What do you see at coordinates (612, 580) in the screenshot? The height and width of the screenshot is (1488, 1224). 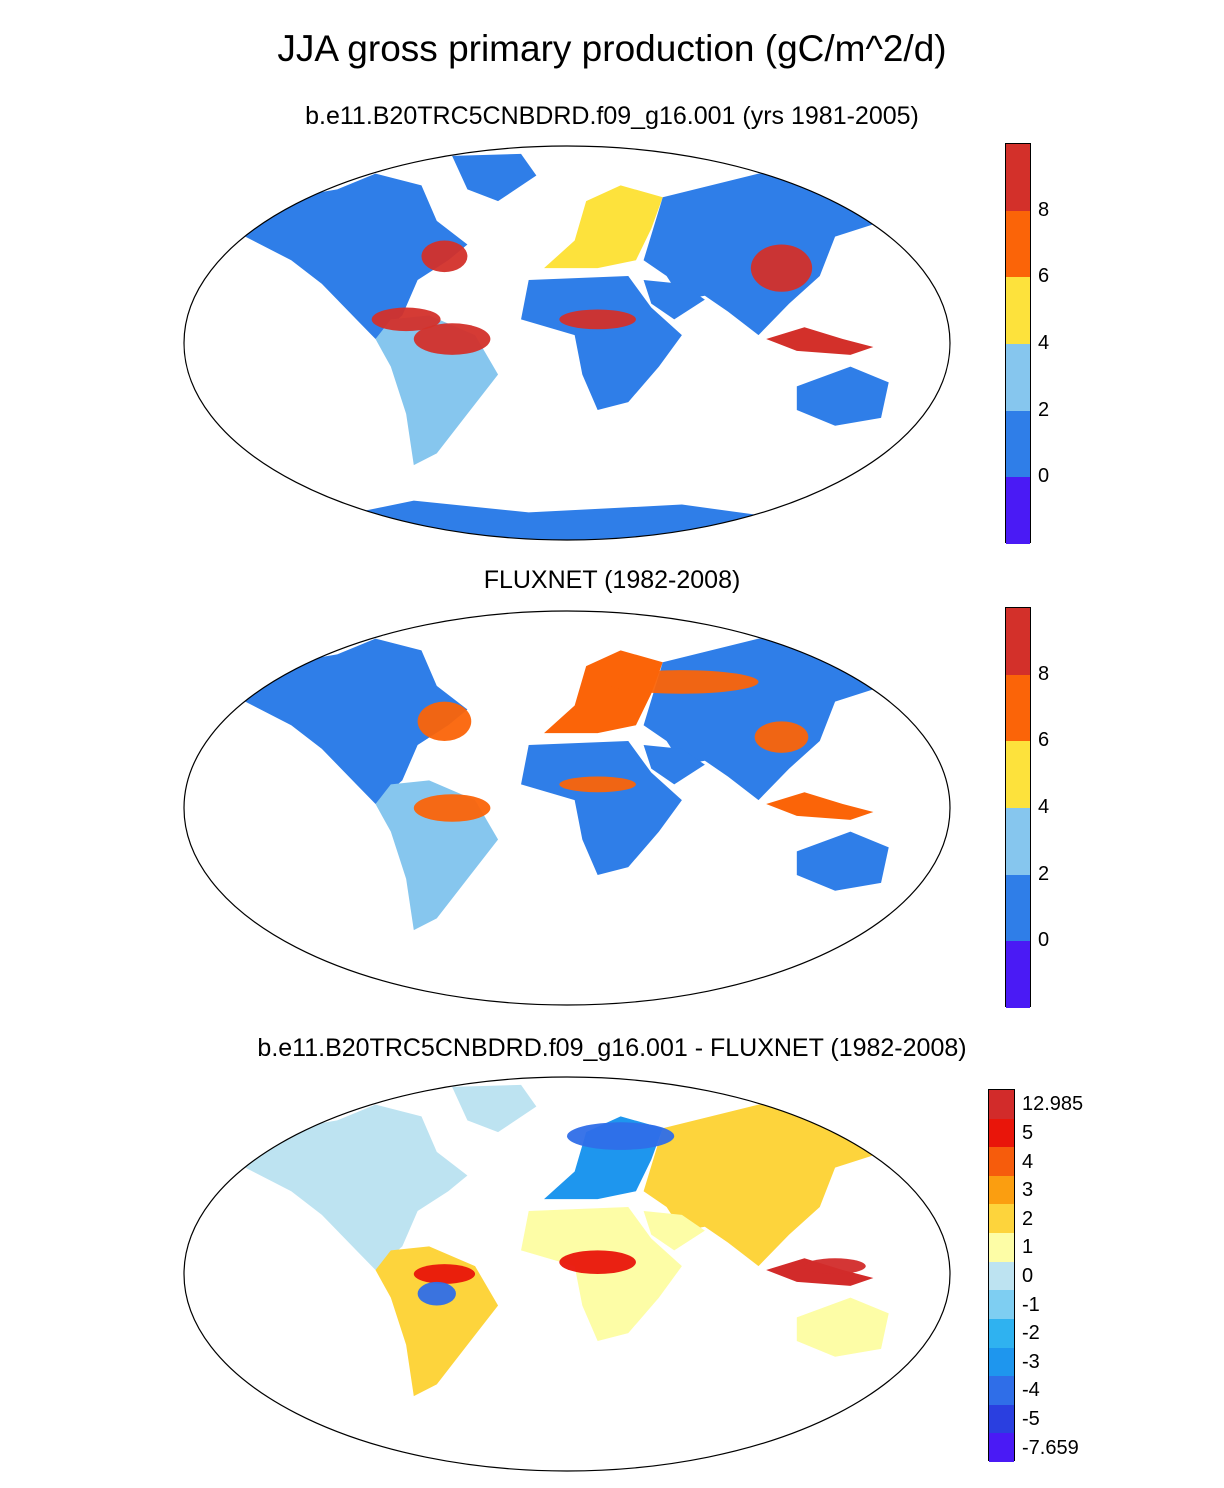 I see `panel-title-fluxnet: FLUXNET (1982-2008)` at bounding box center [612, 580].